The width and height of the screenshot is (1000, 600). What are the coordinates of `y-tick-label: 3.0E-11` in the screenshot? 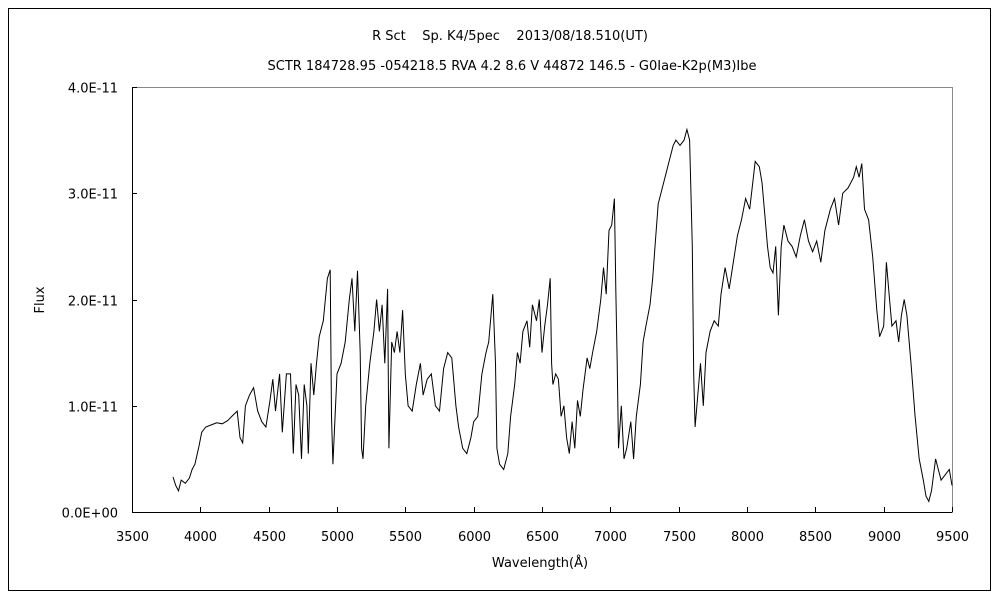 It's located at (93, 195).